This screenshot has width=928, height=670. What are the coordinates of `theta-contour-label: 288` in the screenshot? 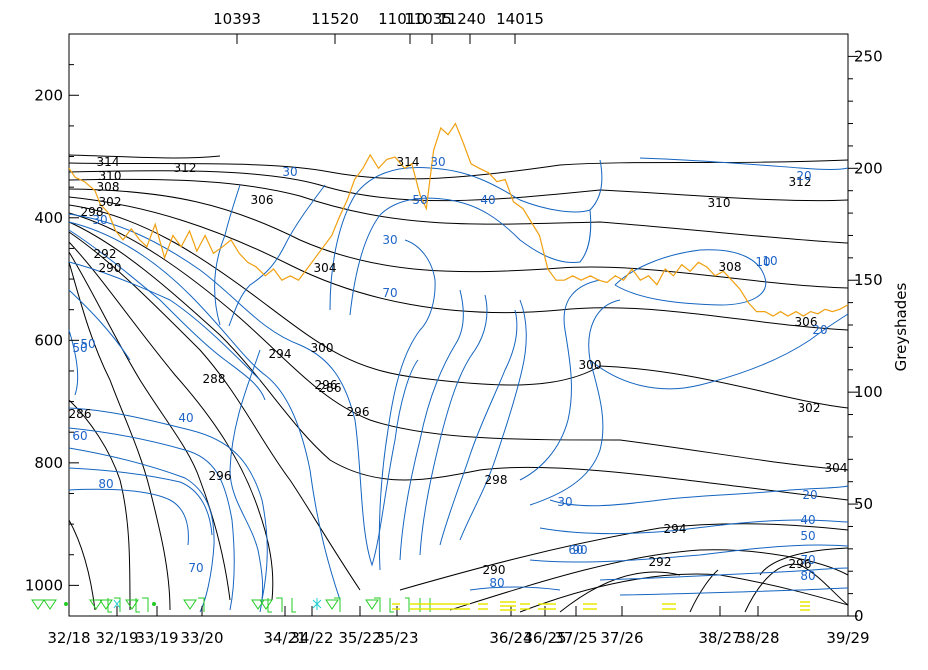 It's located at (214, 379).